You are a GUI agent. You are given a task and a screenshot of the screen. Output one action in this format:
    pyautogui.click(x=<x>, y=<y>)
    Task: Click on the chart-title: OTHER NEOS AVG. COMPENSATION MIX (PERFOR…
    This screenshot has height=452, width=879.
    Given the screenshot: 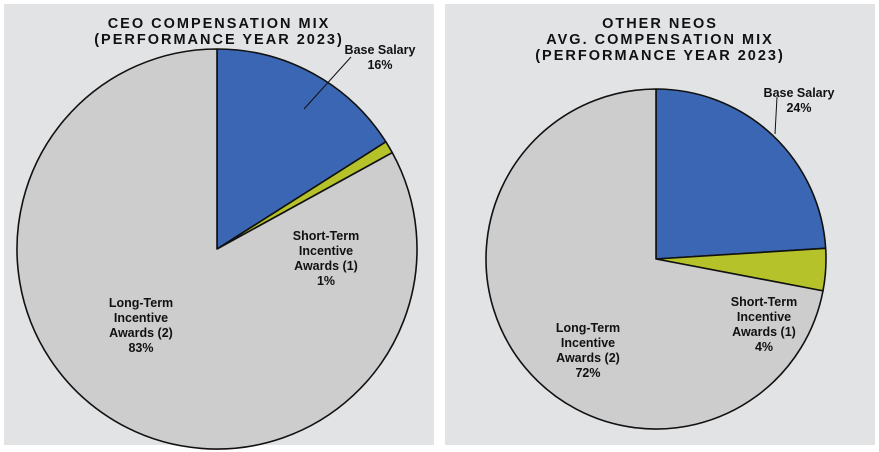 What is the action you would take?
    pyautogui.click(x=660, y=40)
    